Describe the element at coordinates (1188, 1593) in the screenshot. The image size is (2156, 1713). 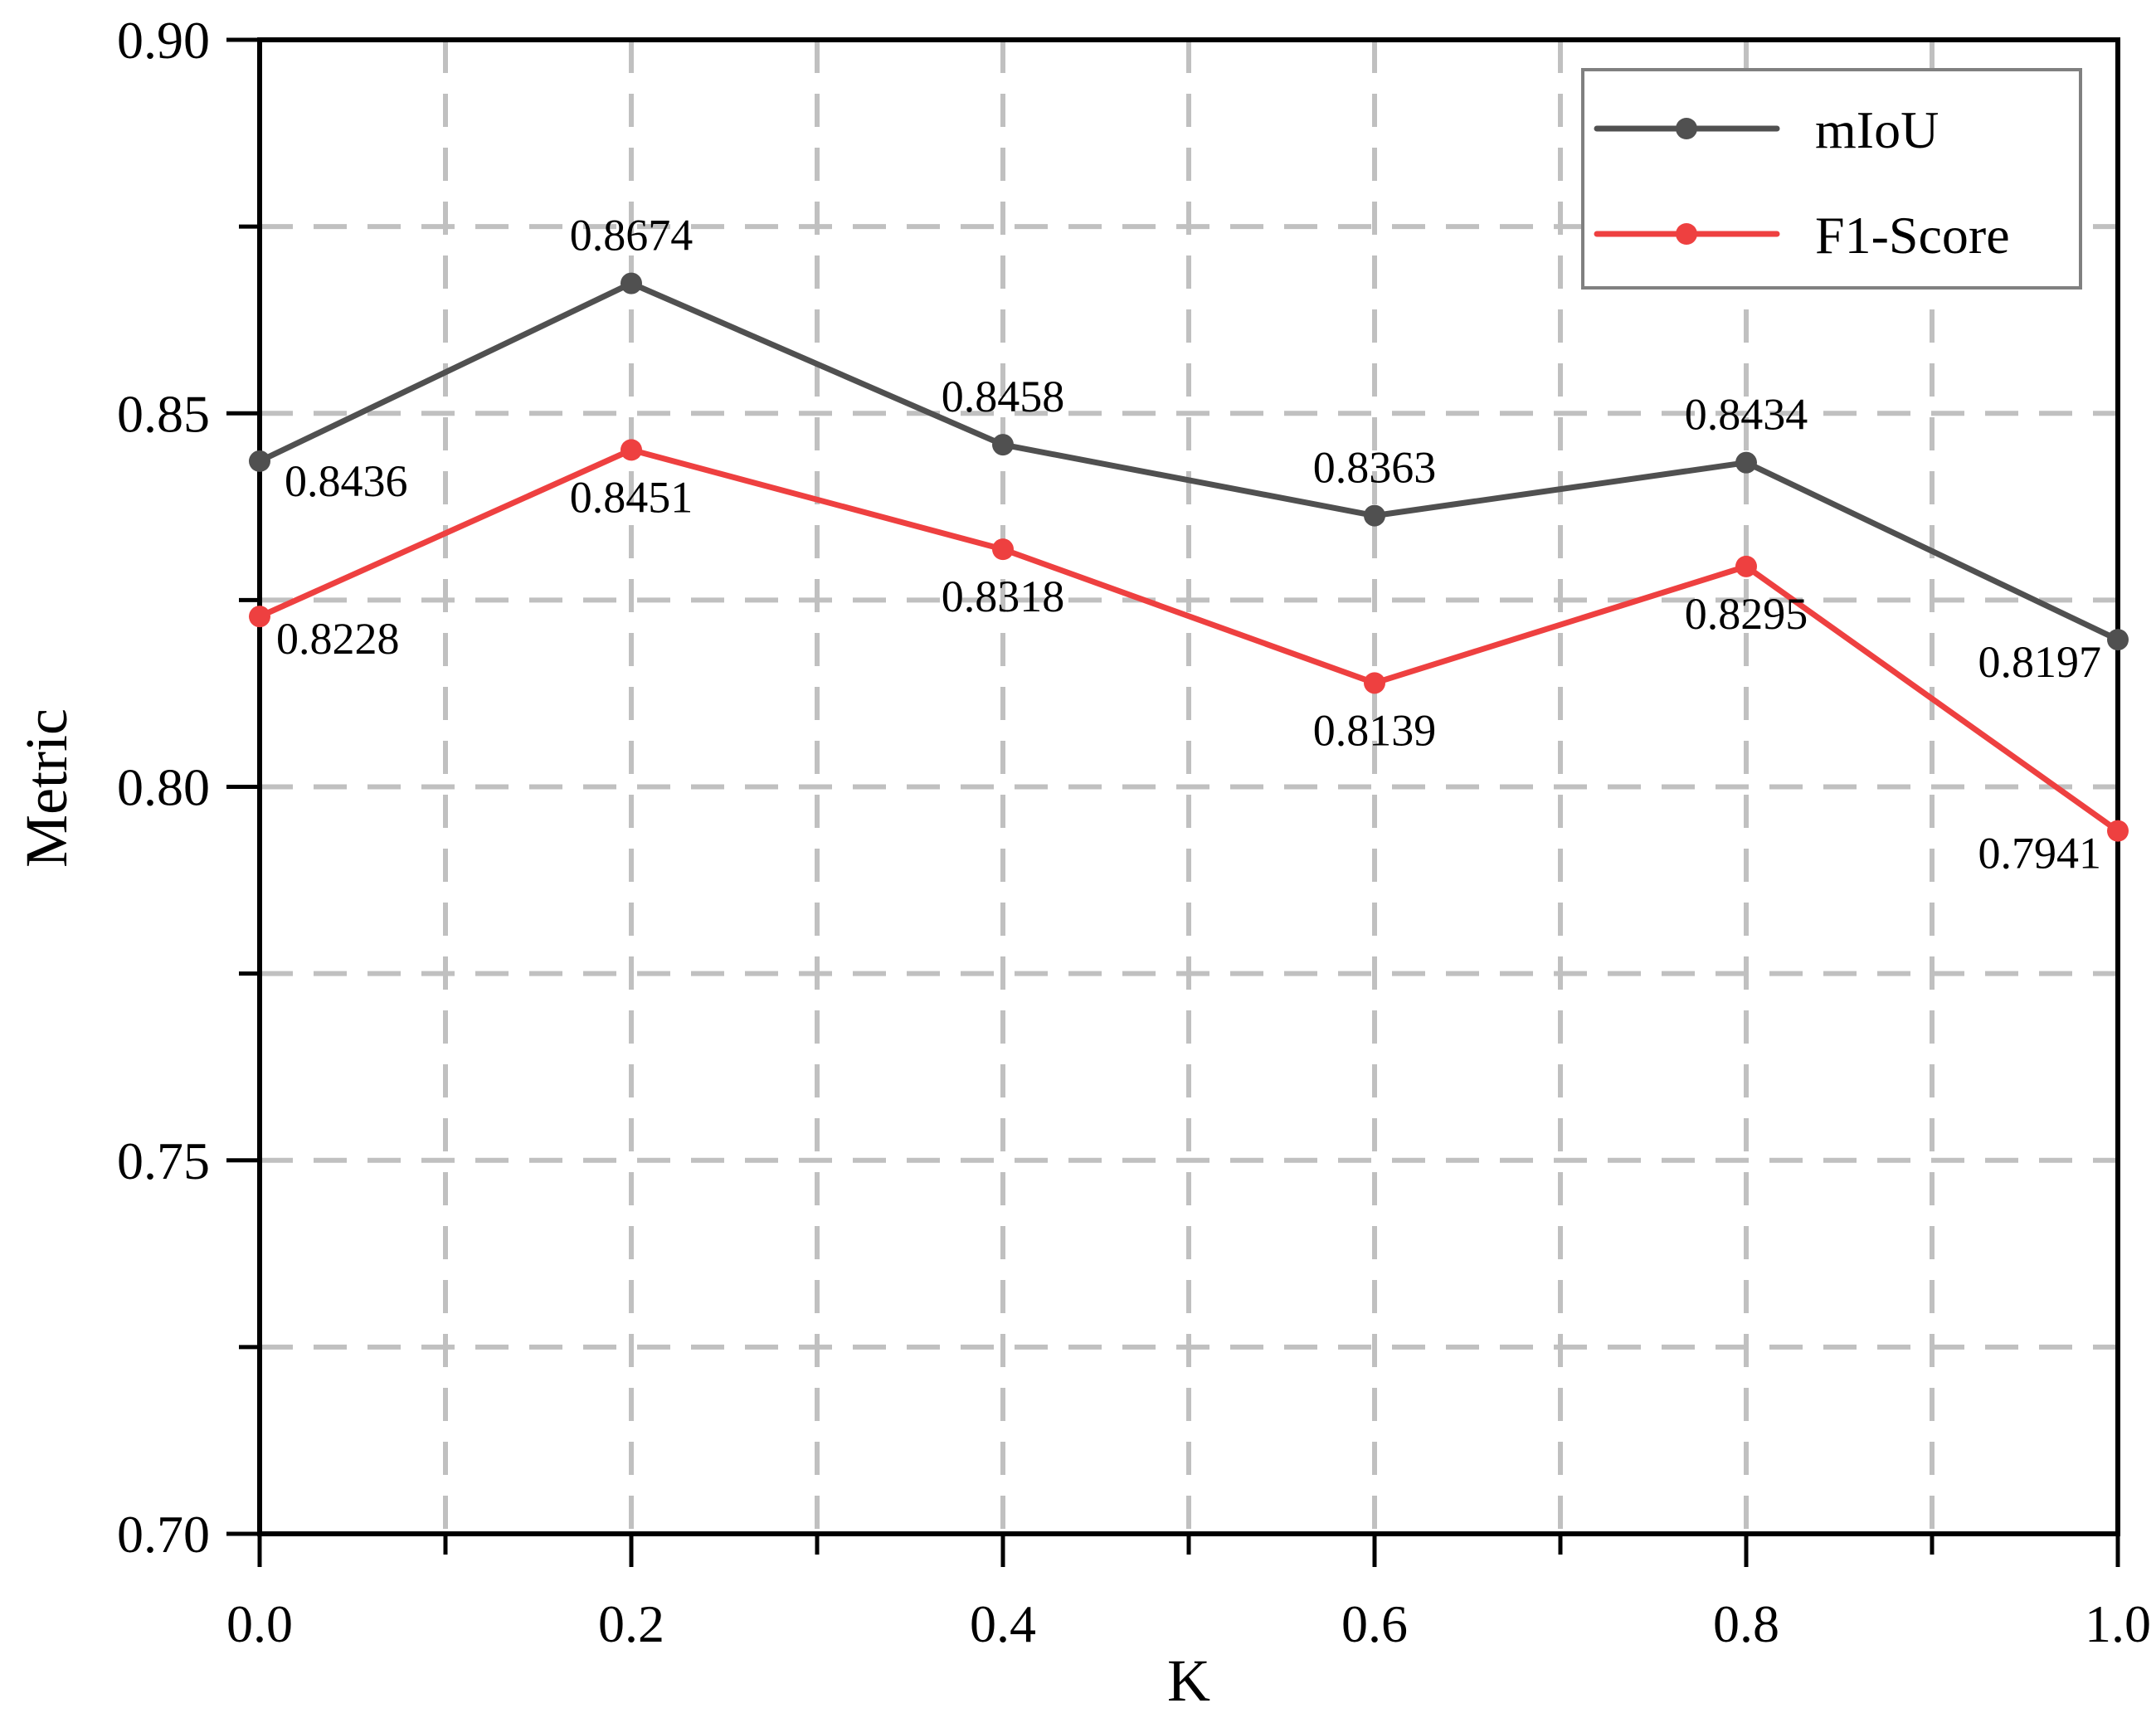
I see `x-axis-ticks: 0.0 0.2 0.4 0.6 0.8 1.0` at that location.